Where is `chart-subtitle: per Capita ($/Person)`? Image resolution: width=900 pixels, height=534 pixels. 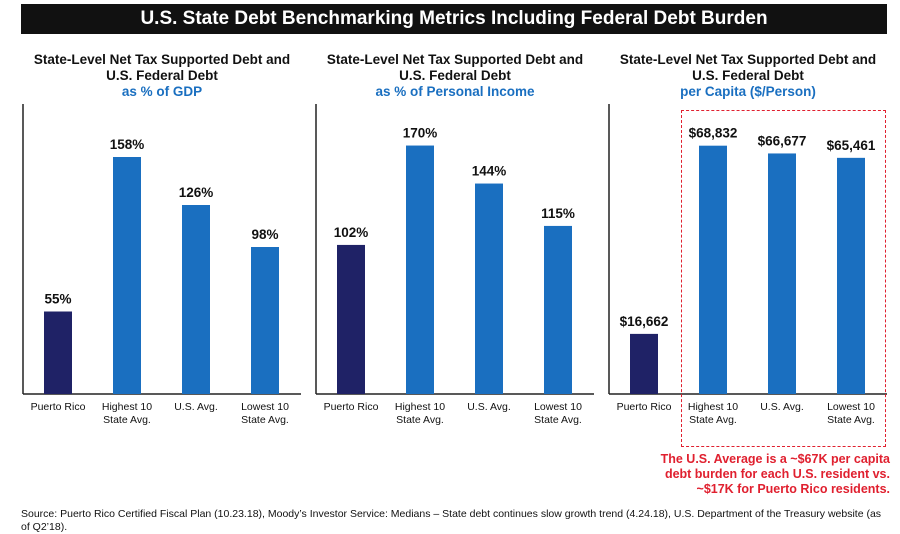
chart-subtitle: per Capita ($/Person) is located at coordinates (748, 91).